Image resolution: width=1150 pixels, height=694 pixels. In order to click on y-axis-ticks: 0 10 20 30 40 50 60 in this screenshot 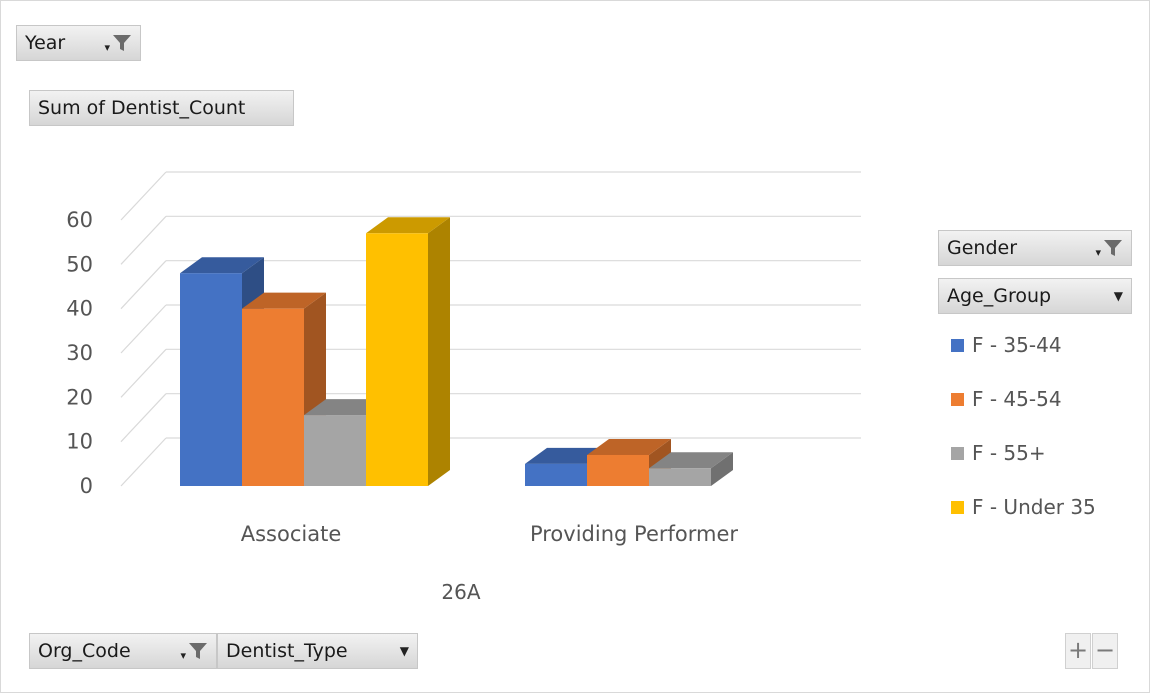, I will do `click(79, 353)`.